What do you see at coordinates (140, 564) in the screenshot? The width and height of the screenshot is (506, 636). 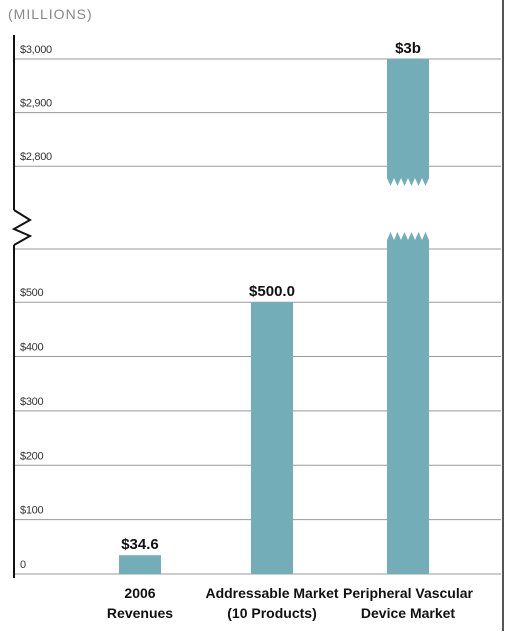 I see `bar-2006-revenues` at bounding box center [140, 564].